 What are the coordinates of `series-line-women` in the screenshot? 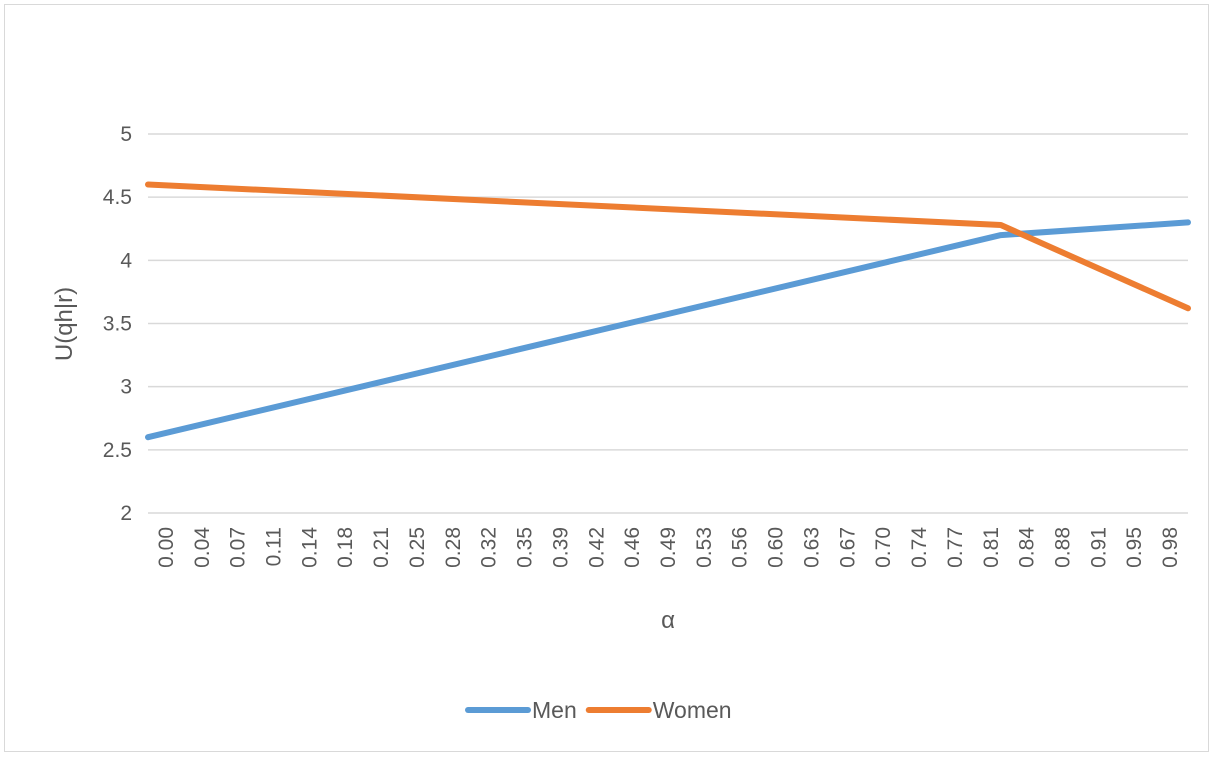 It's located at (668, 246).